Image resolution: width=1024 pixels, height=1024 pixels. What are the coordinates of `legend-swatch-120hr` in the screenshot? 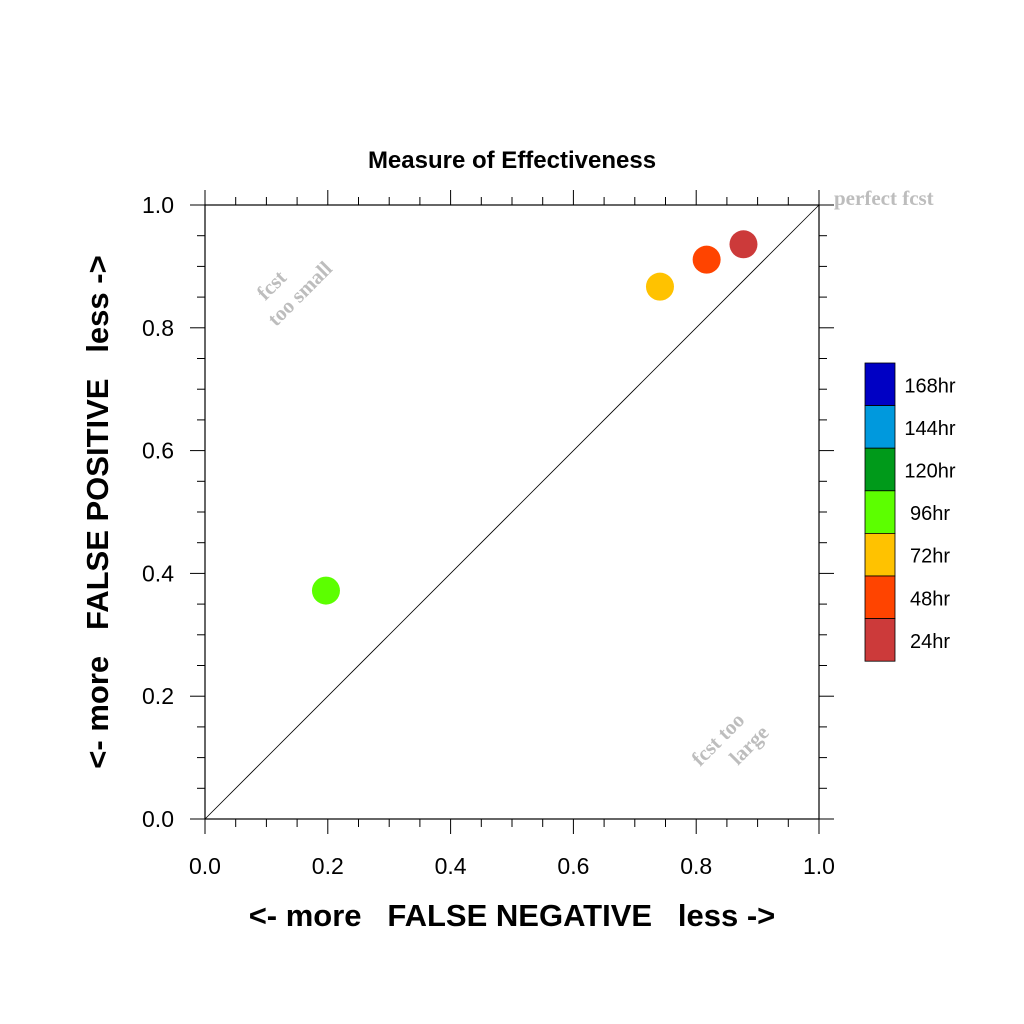 It's located at (880, 469).